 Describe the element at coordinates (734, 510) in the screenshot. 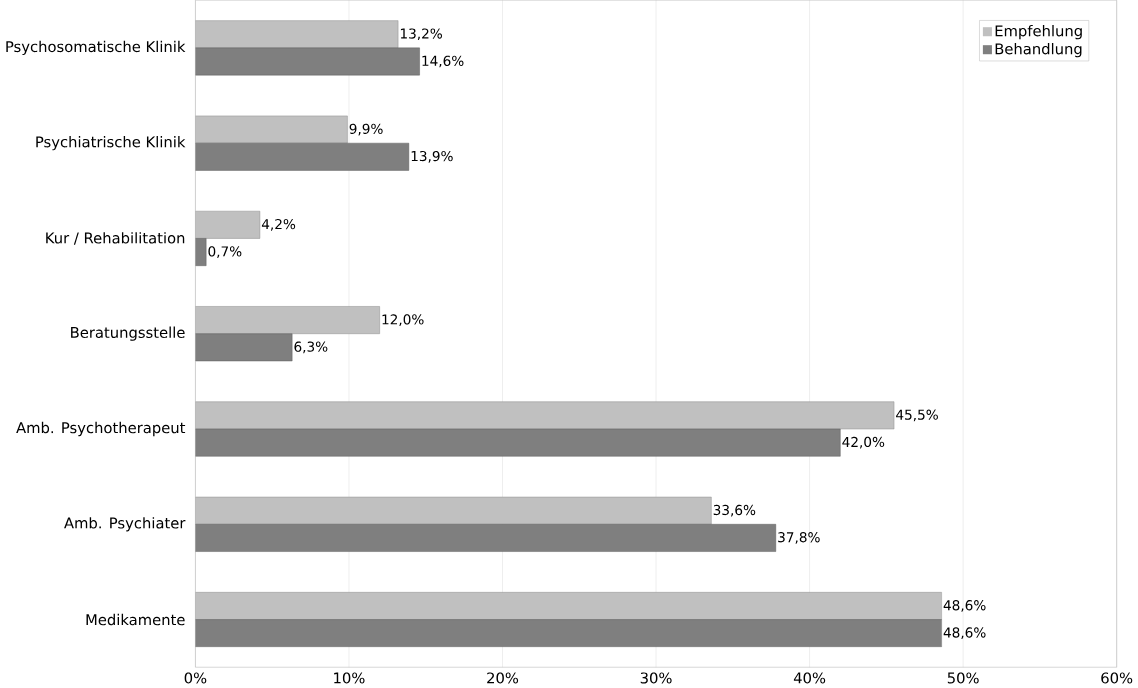

I see `data-label: 33,6%` at that location.